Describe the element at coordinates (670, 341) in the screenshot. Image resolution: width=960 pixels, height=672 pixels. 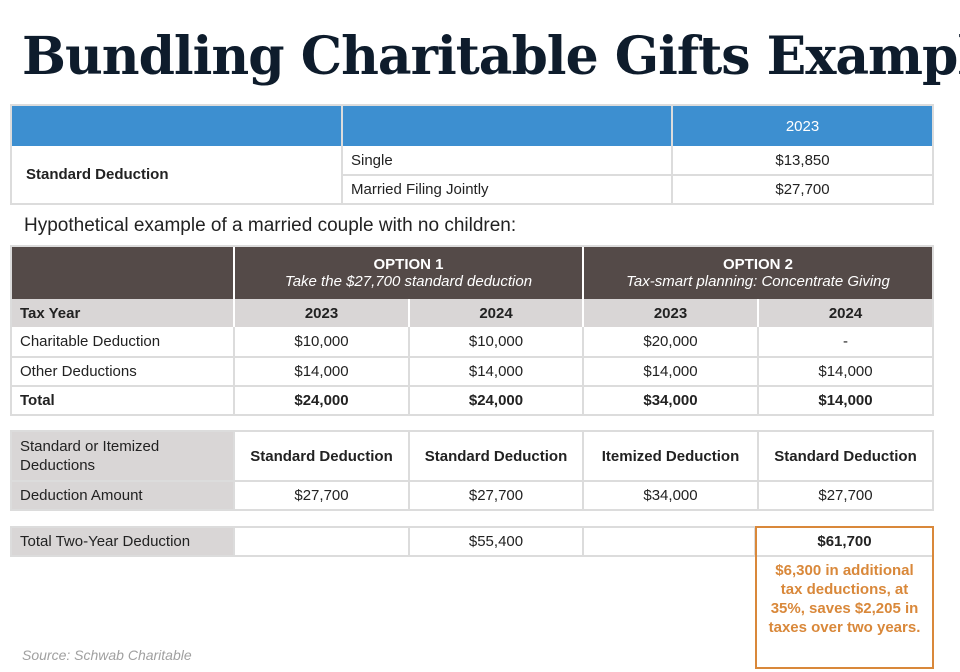
I see `charitable-col-3: $20,000` at that location.